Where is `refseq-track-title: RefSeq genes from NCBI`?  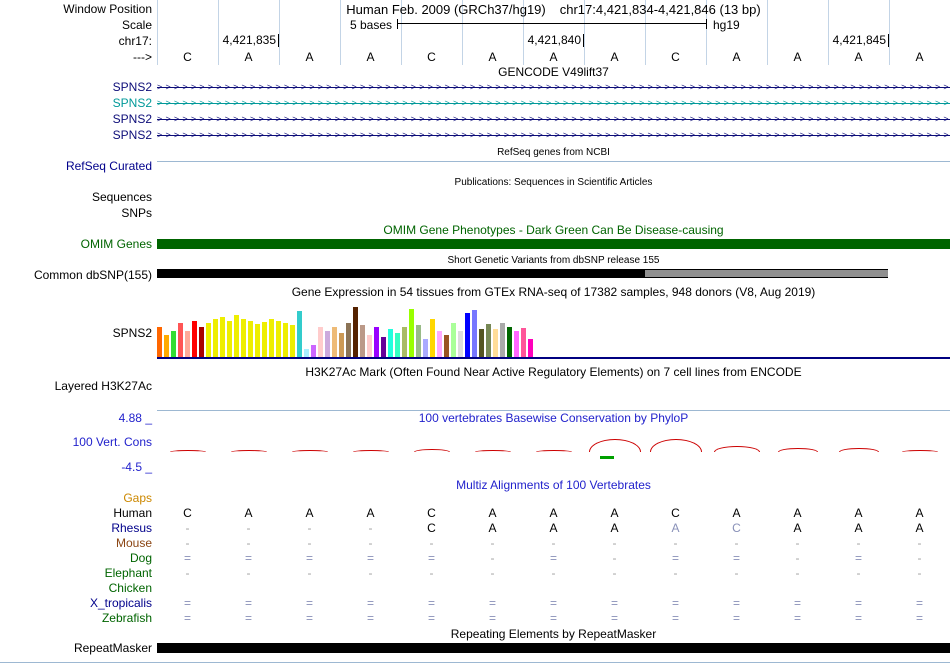
refseq-track-title: RefSeq genes from NCBI is located at coordinates (553, 152).